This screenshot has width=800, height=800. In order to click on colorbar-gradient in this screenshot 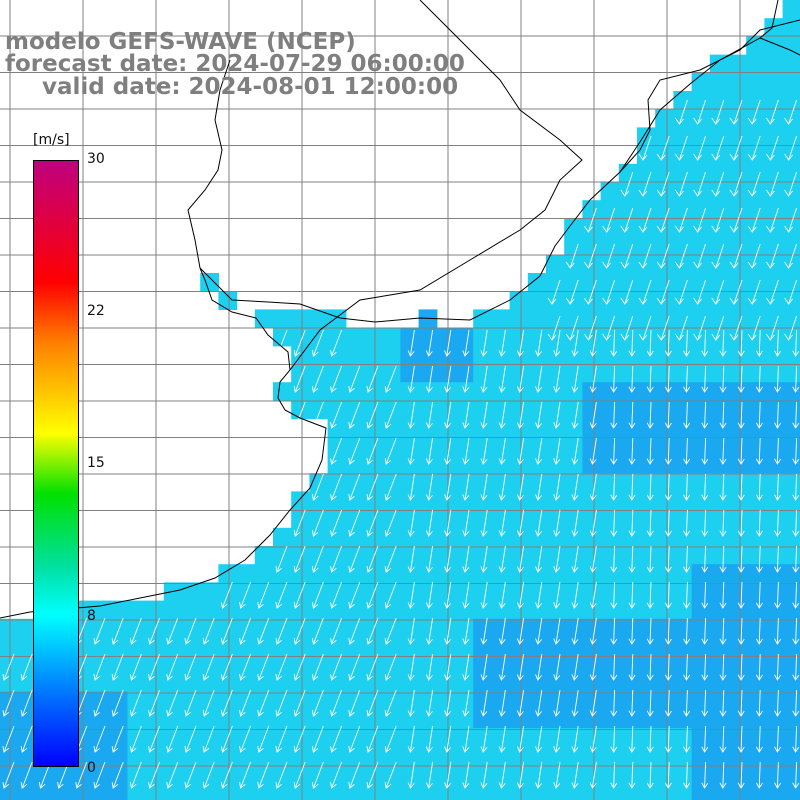, I will do `click(56, 463)`.